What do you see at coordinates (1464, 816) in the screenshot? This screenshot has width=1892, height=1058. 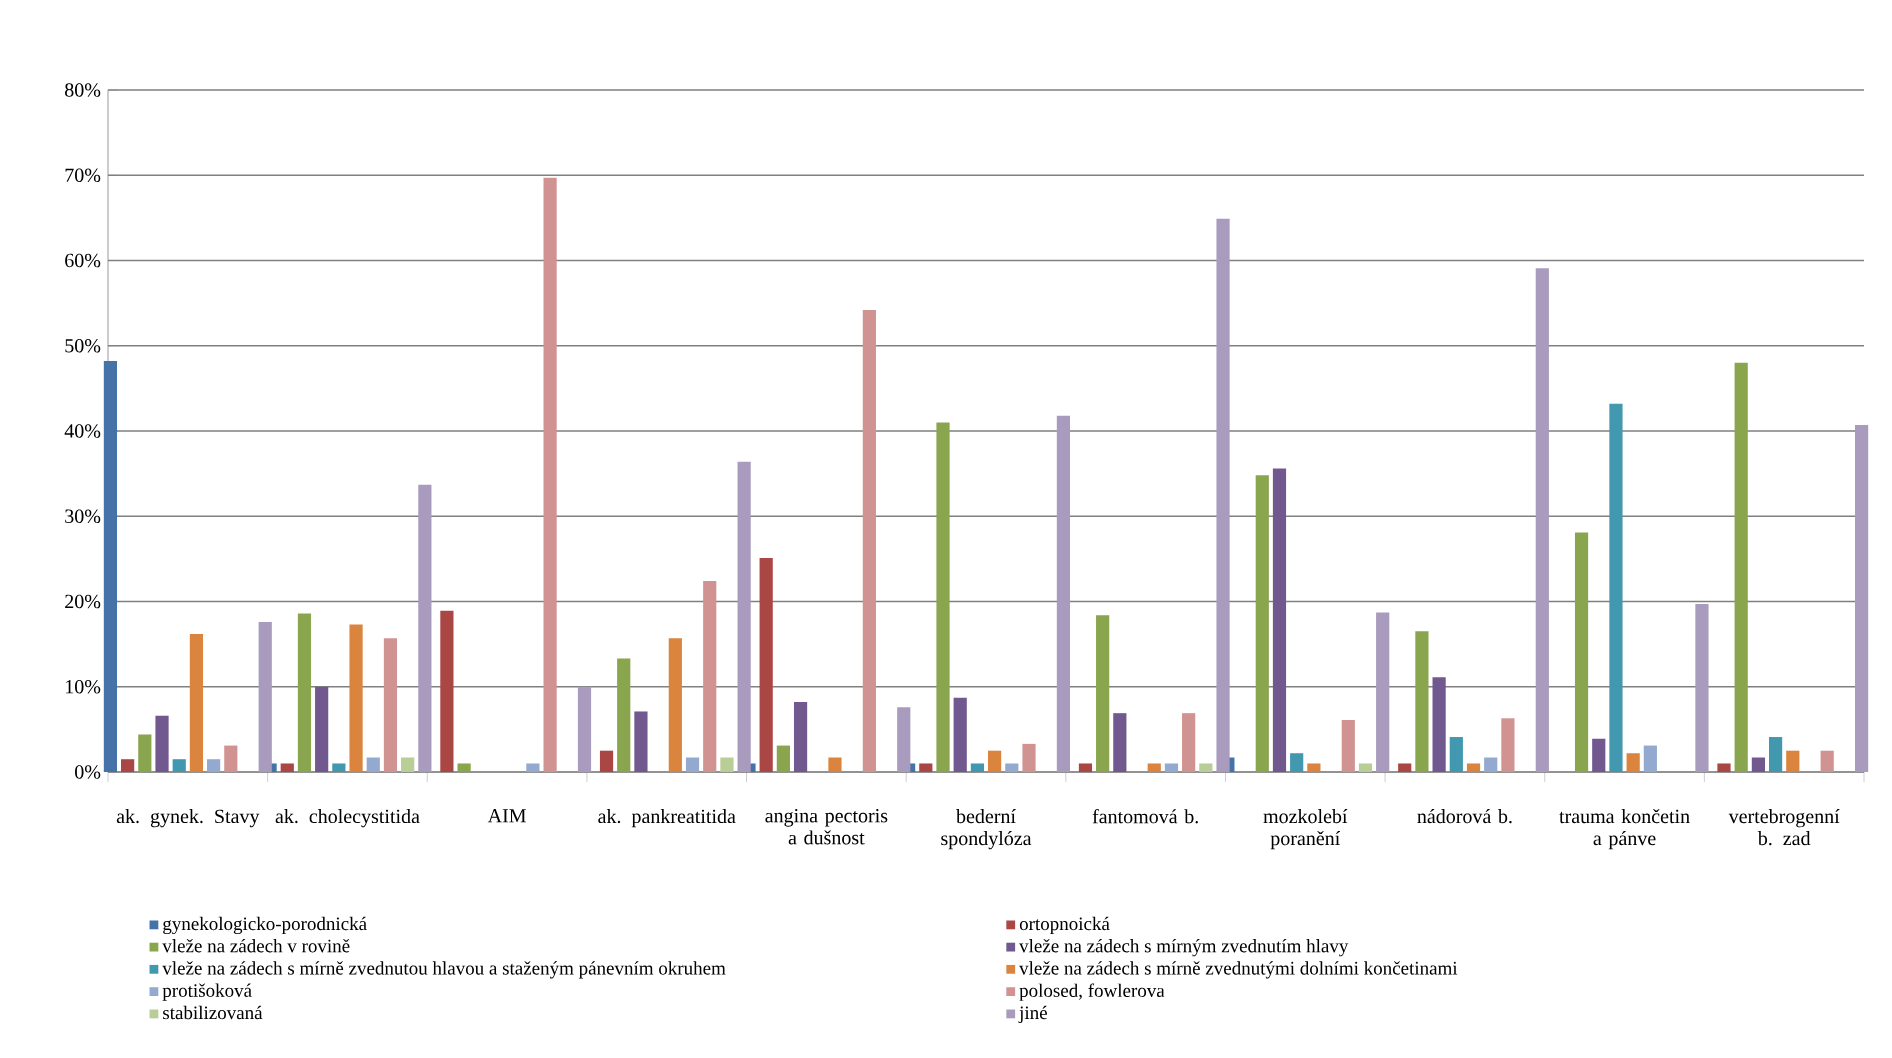 I see `x-tick-label: nádorová b.` at bounding box center [1464, 816].